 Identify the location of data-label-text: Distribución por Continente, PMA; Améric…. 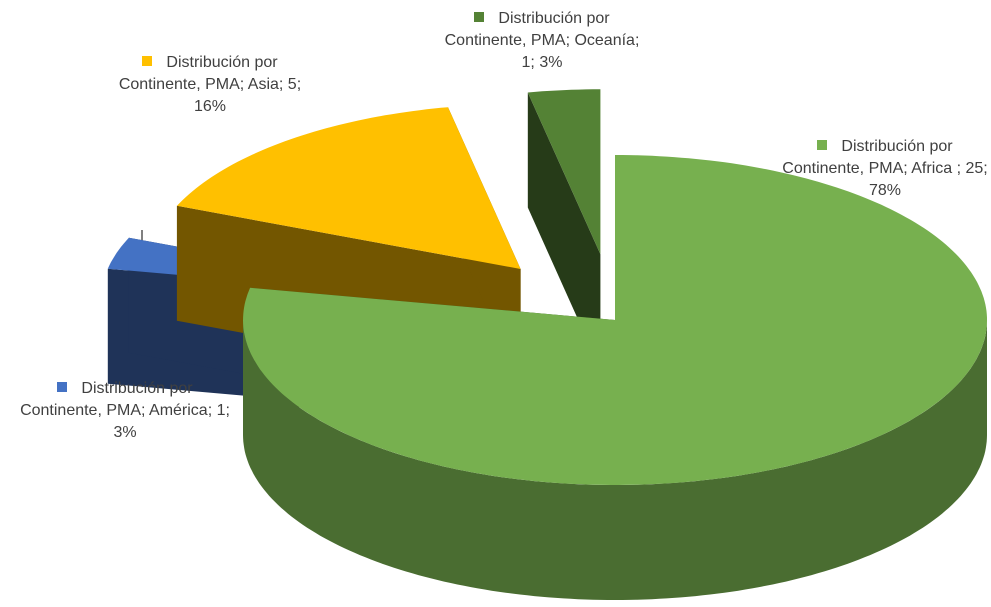
(125, 410).